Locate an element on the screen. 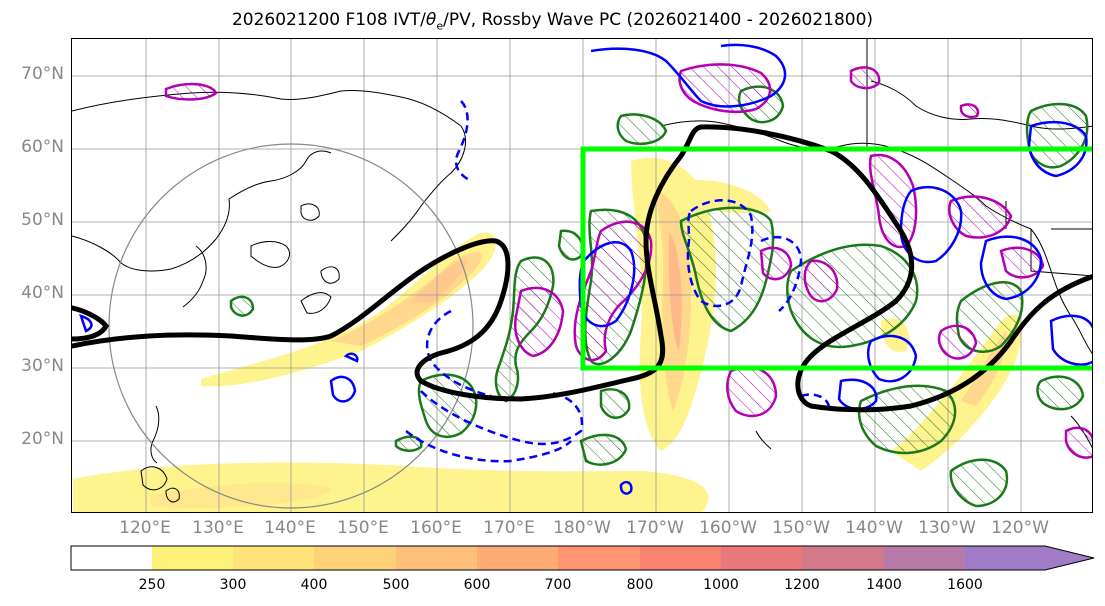 Image resolution: width=1105 pixels, height=606 pixels. lat-label-50: 50°N is located at coordinates (42, 220).